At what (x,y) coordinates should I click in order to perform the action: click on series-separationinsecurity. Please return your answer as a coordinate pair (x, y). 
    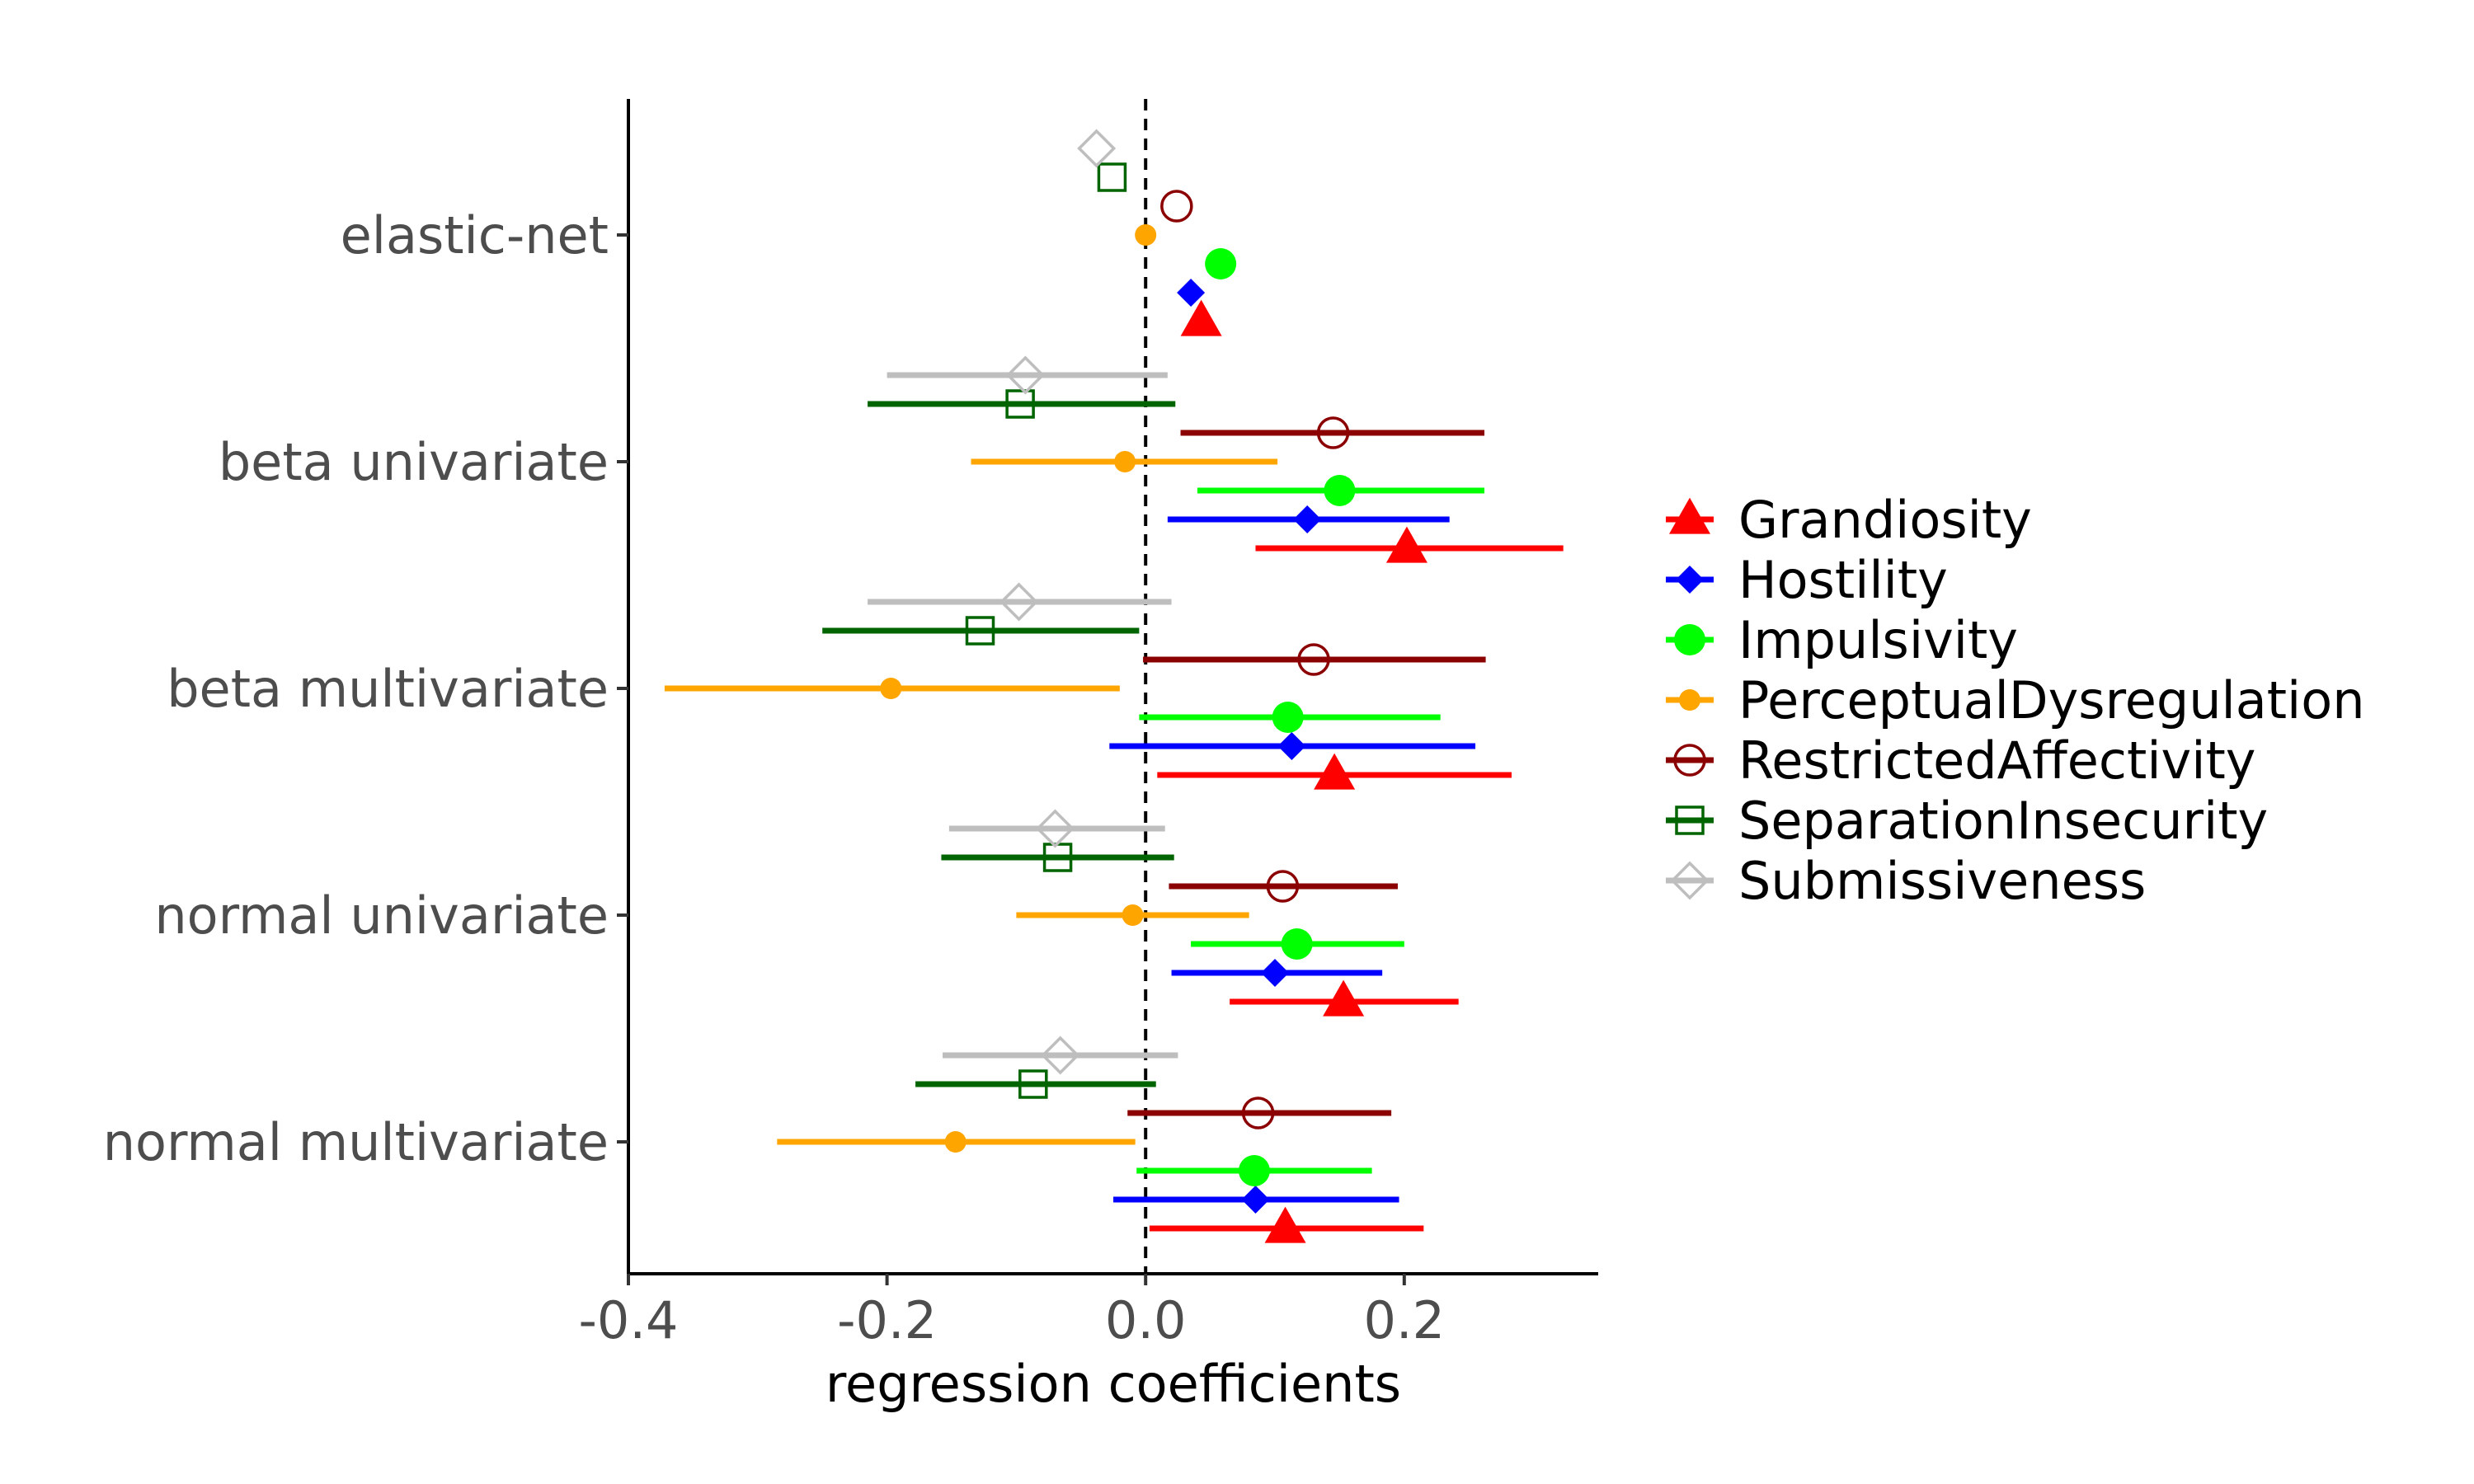
    Looking at the image, I should click on (999, 630).